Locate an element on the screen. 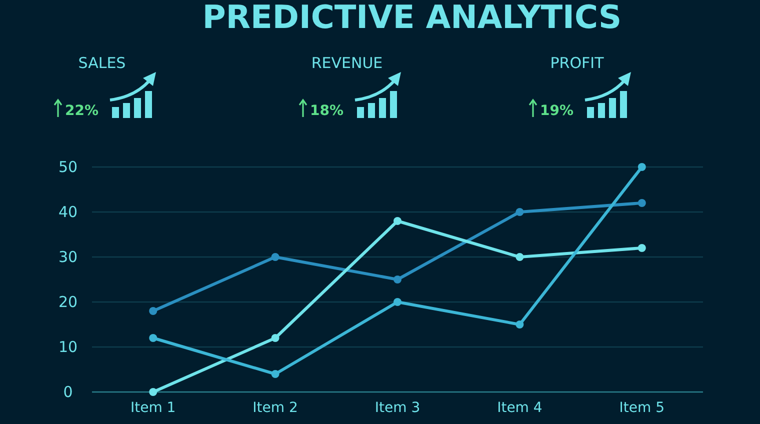 This screenshot has width=760, height=424. x-tick-label: Item 2 is located at coordinates (275, 408).